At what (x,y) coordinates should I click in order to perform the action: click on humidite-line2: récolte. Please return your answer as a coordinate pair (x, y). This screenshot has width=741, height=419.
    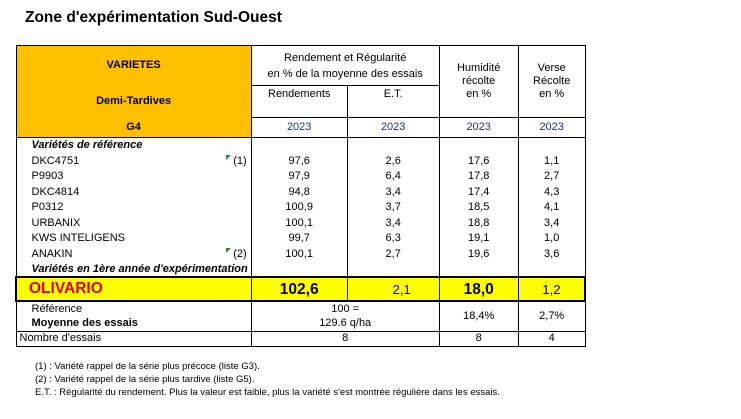
    Looking at the image, I should click on (479, 81).